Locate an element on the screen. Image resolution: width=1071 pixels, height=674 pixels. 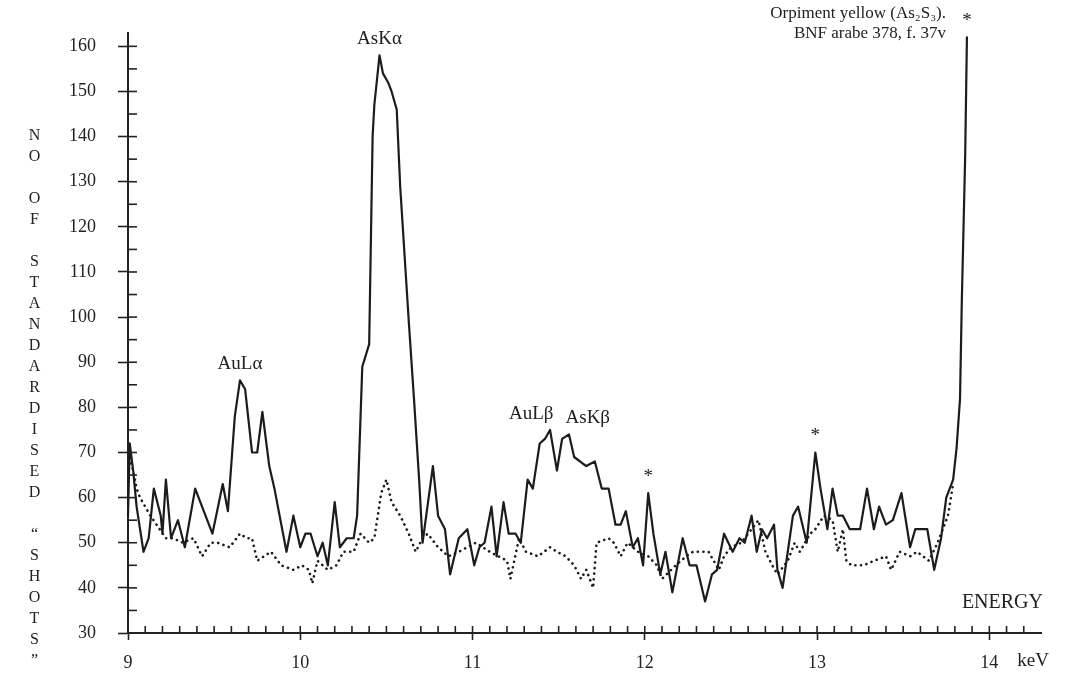
annotation: AsKβ is located at coordinates (588, 417).